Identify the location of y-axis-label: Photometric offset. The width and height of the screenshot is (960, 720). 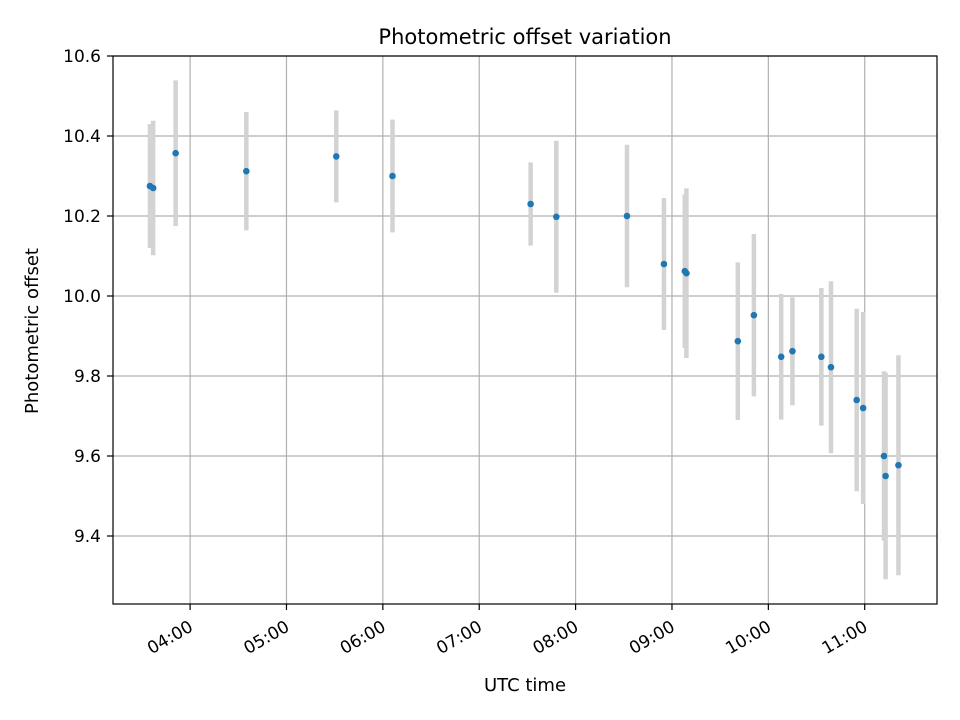
(32, 331).